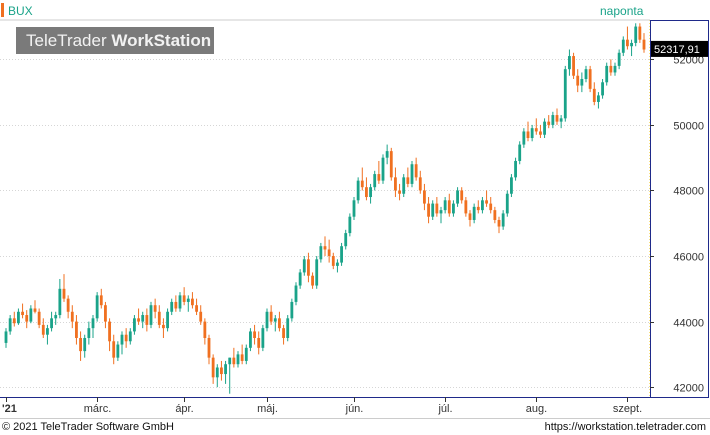  I want to click on x-tick-label: jún., so click(354, 409).